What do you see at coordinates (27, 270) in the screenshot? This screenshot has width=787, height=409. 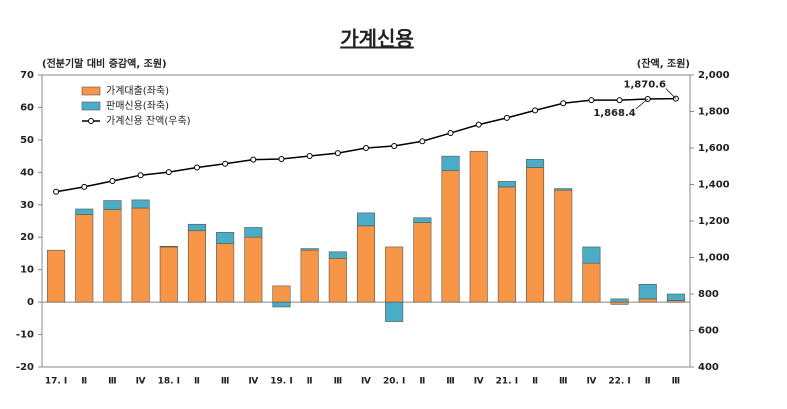 I see `y-tick-label: 10` at bounding box center [27, 270].